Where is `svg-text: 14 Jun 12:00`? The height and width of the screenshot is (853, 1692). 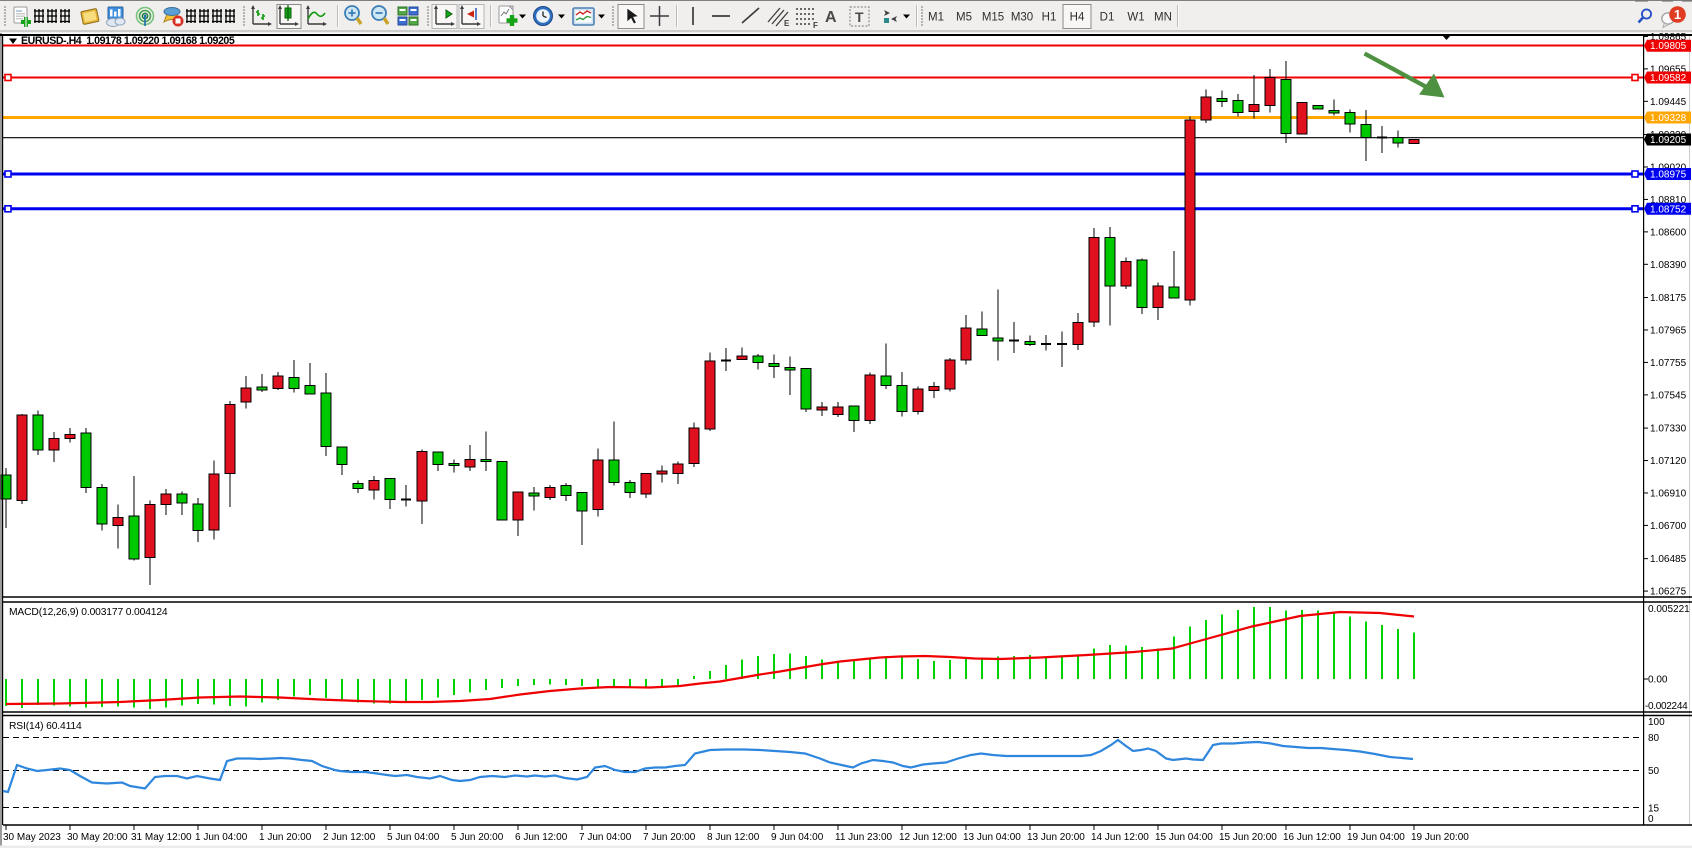
svg-text: 14 Jun 12:00 is located at coordinates (1120, 837).